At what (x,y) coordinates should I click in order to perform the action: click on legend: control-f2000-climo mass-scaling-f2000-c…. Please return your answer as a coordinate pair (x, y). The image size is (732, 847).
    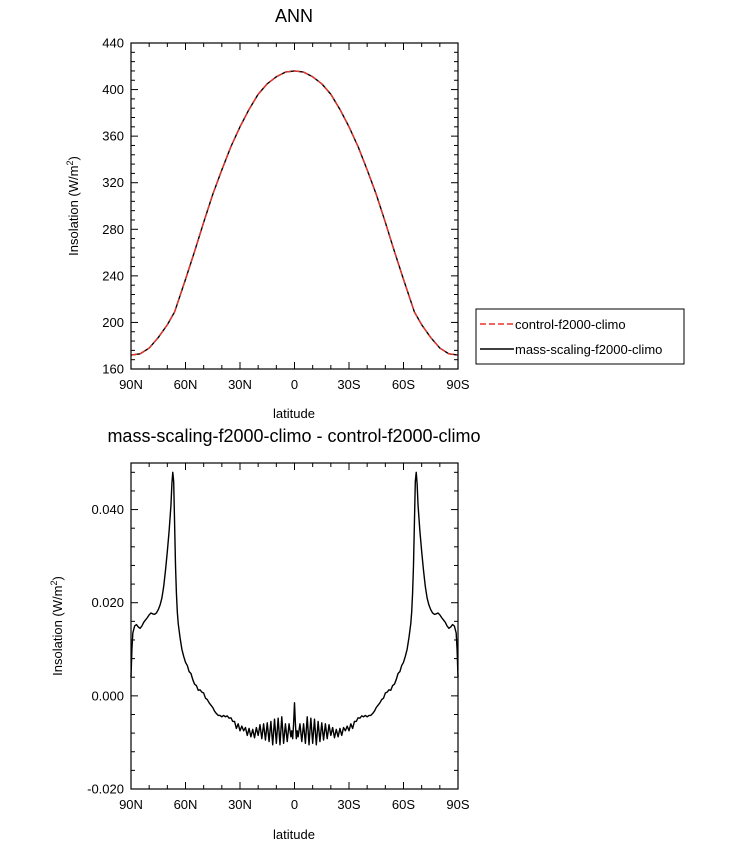
    Looking at the image, I should click on (580, 336).